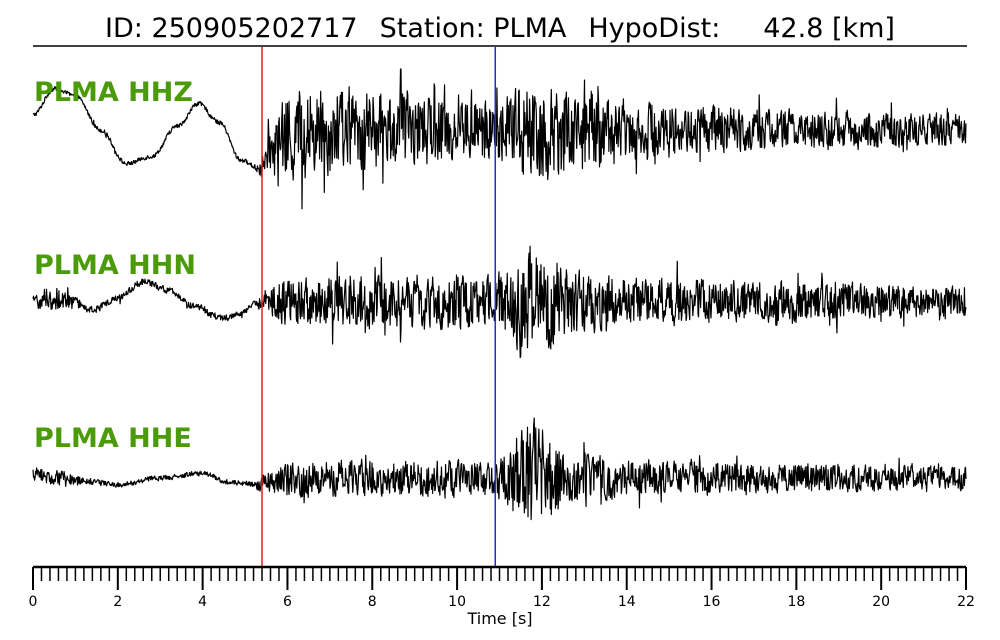  Describe the element at coordinates (473, 28) in the screenshot. I see `title-station: Station: PLMA` at that location.